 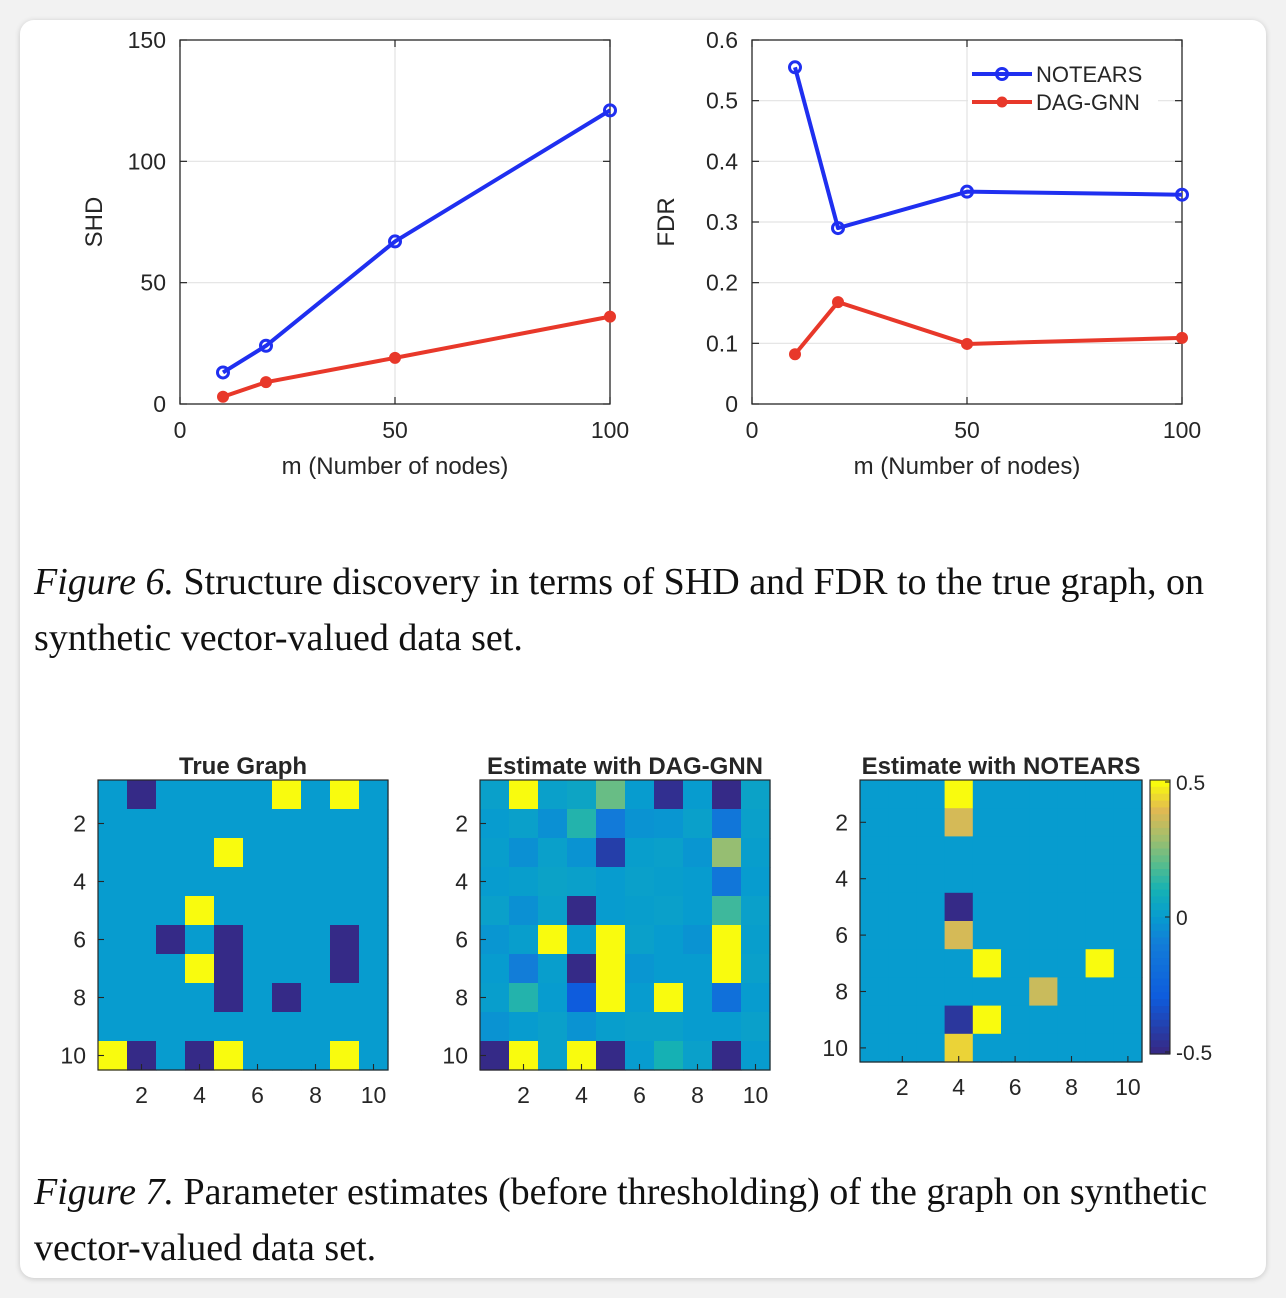 I want to click on y-tick-label: 0.5, so click(x=722, y=101).